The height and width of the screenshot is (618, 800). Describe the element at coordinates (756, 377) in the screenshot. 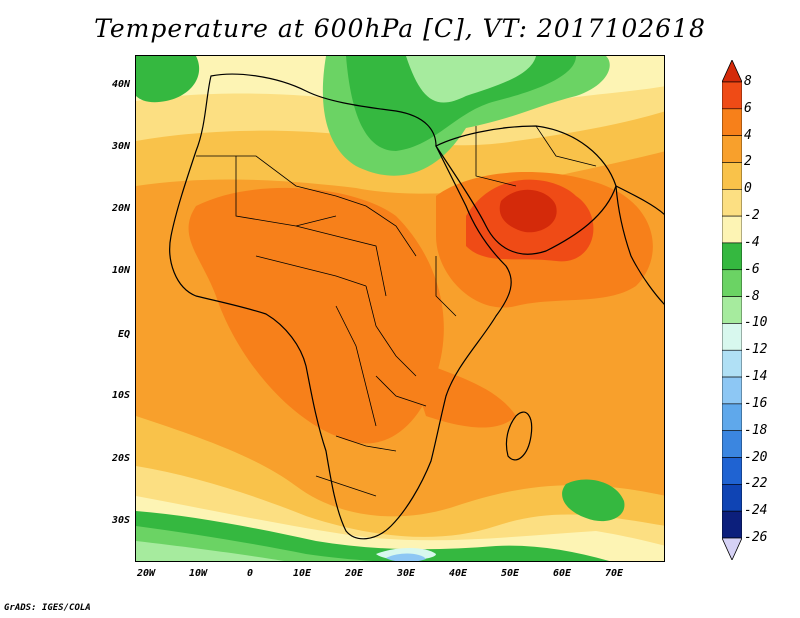

I see `colorbar-label: -14` at that location.